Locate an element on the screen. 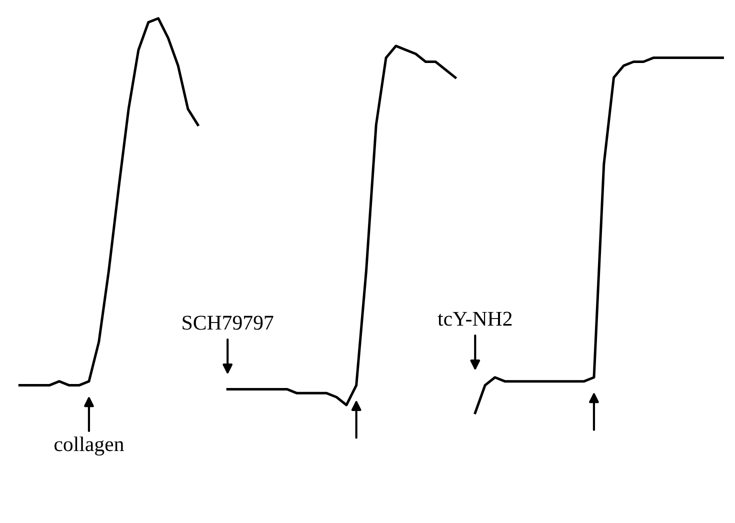  annotation: SCH79797 is located at coordinates (228, 323).